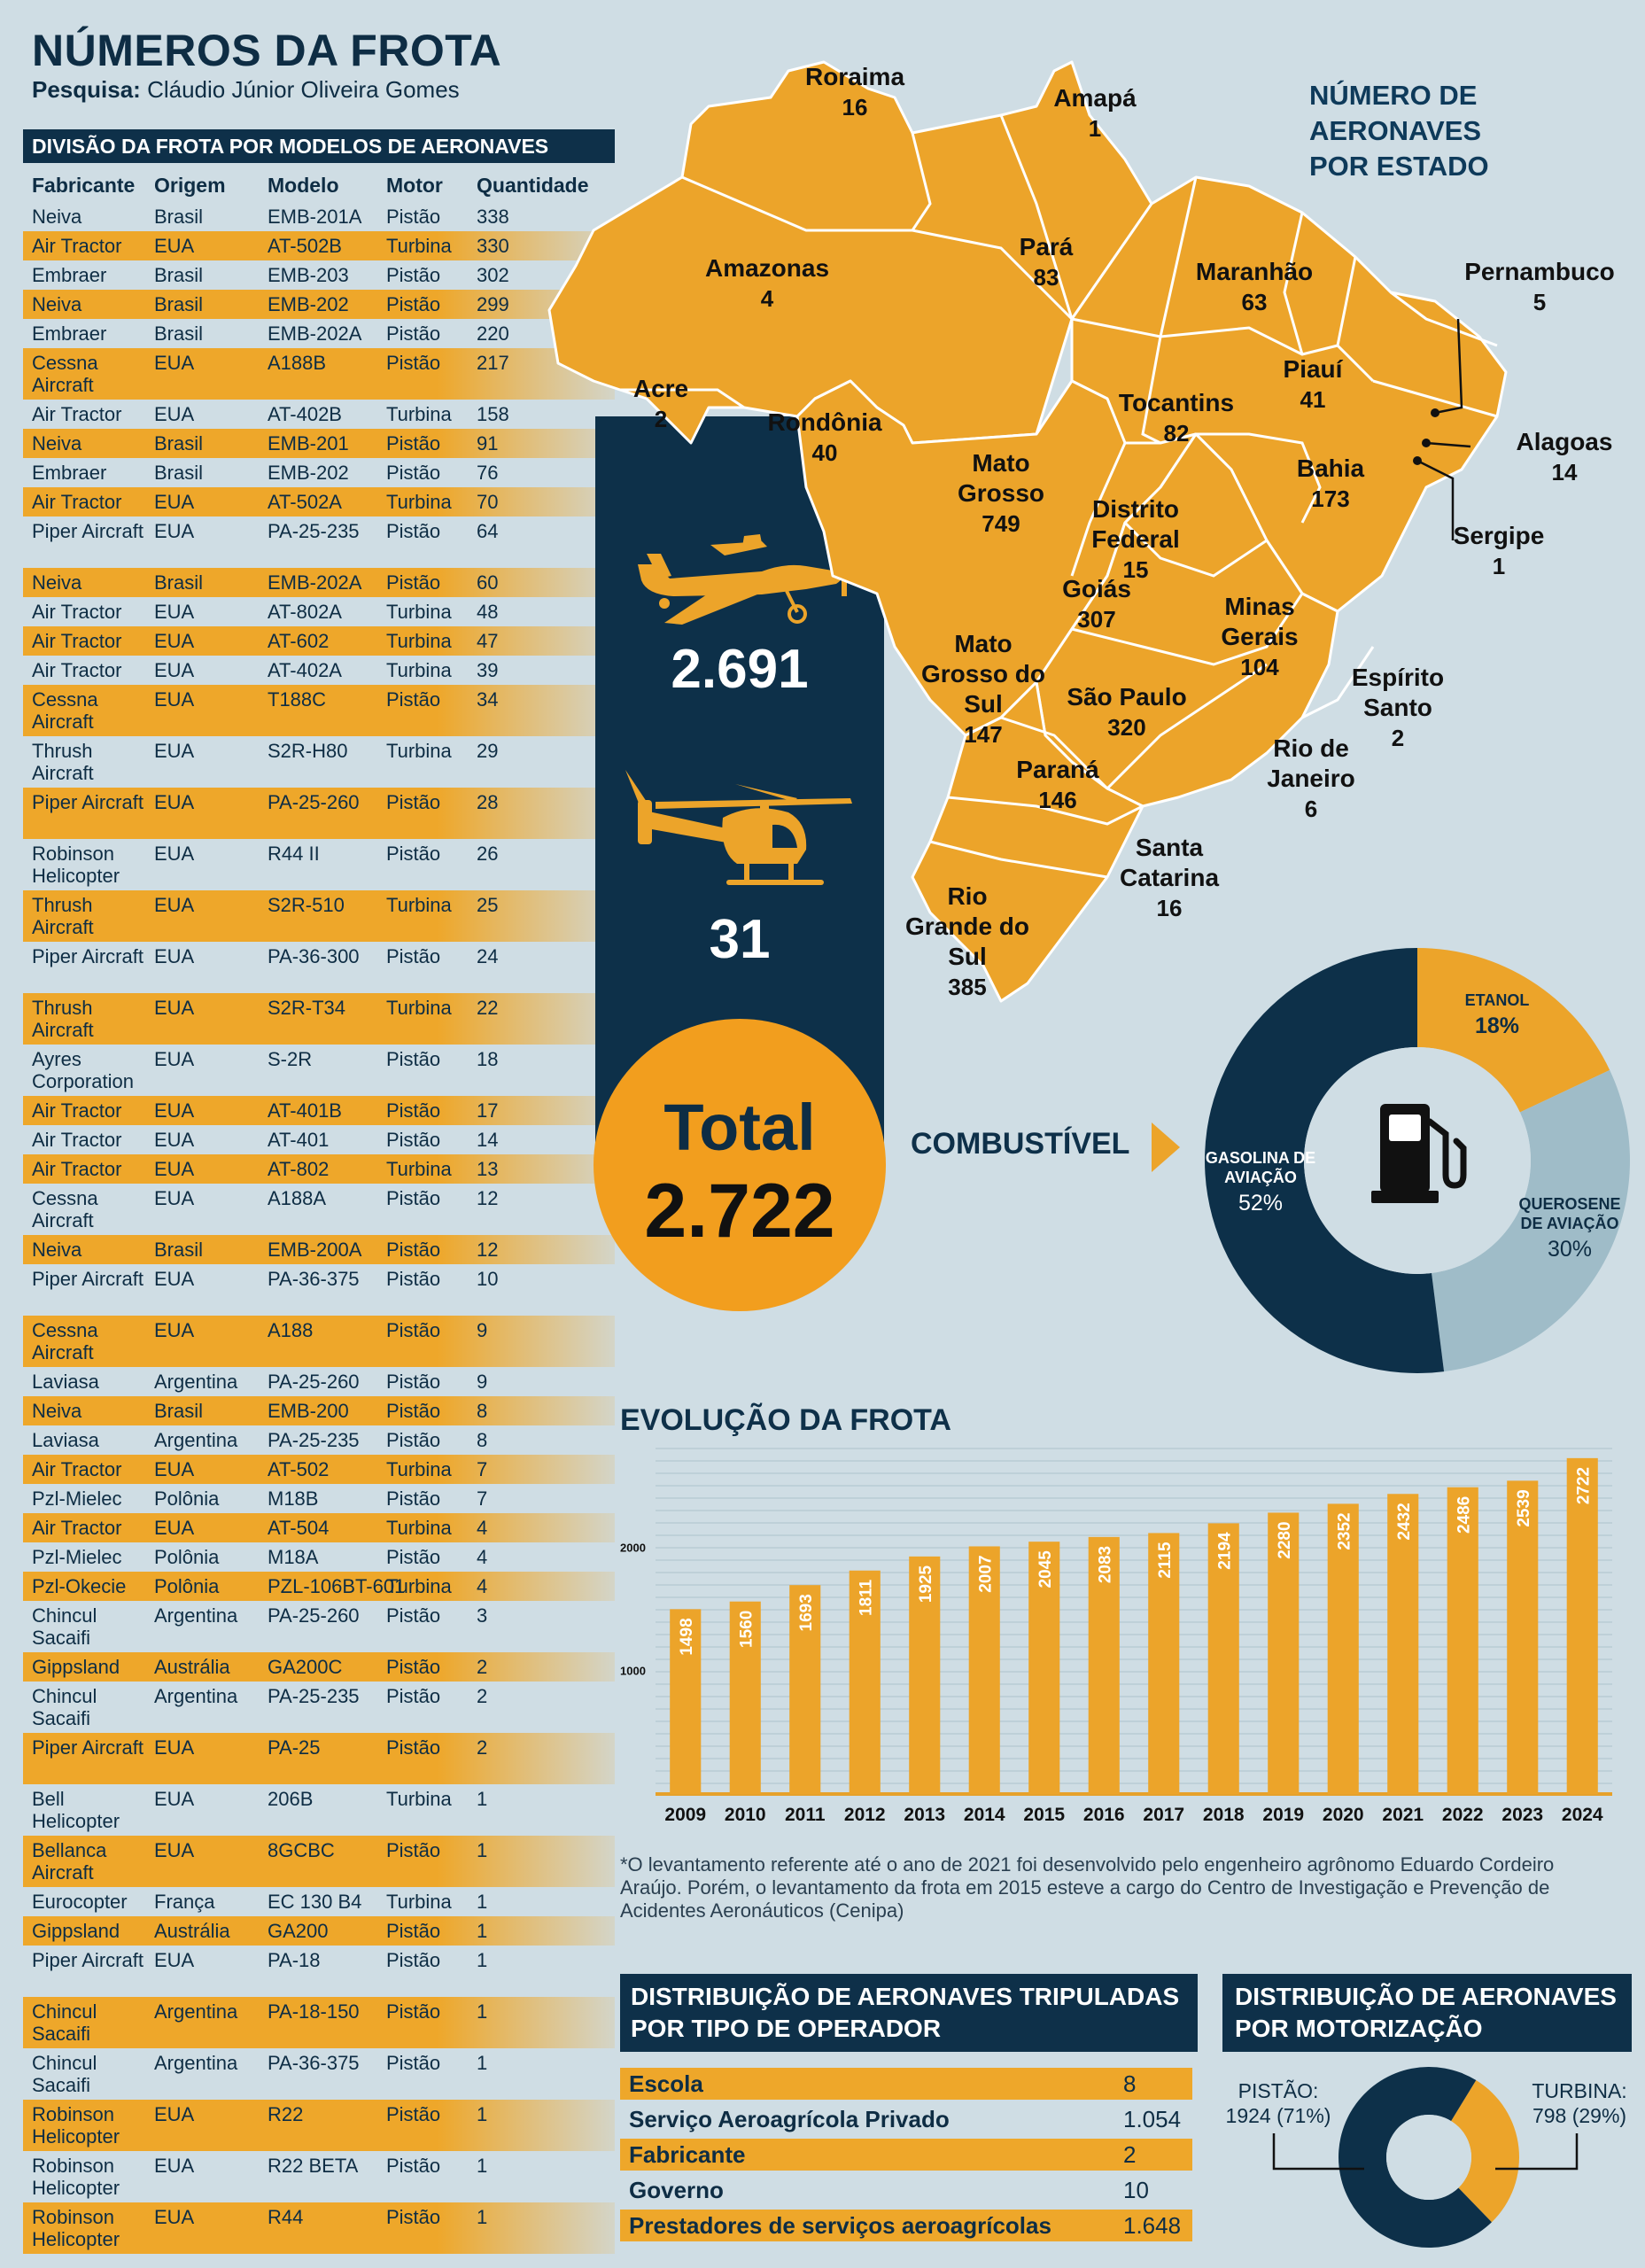 The width and height of the screenshot is (1645, 2268). What do you see at coordinates (850, 252) in the screenshot?
I see `map-north-region` at bounding box center [850, 252].